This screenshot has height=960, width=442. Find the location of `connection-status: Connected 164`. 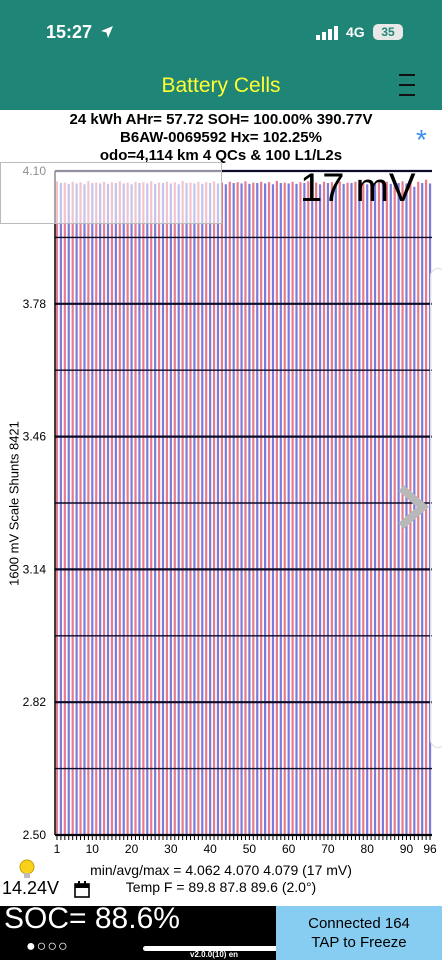

connection-status: Connected 164 is located at coordinates (359, 923).